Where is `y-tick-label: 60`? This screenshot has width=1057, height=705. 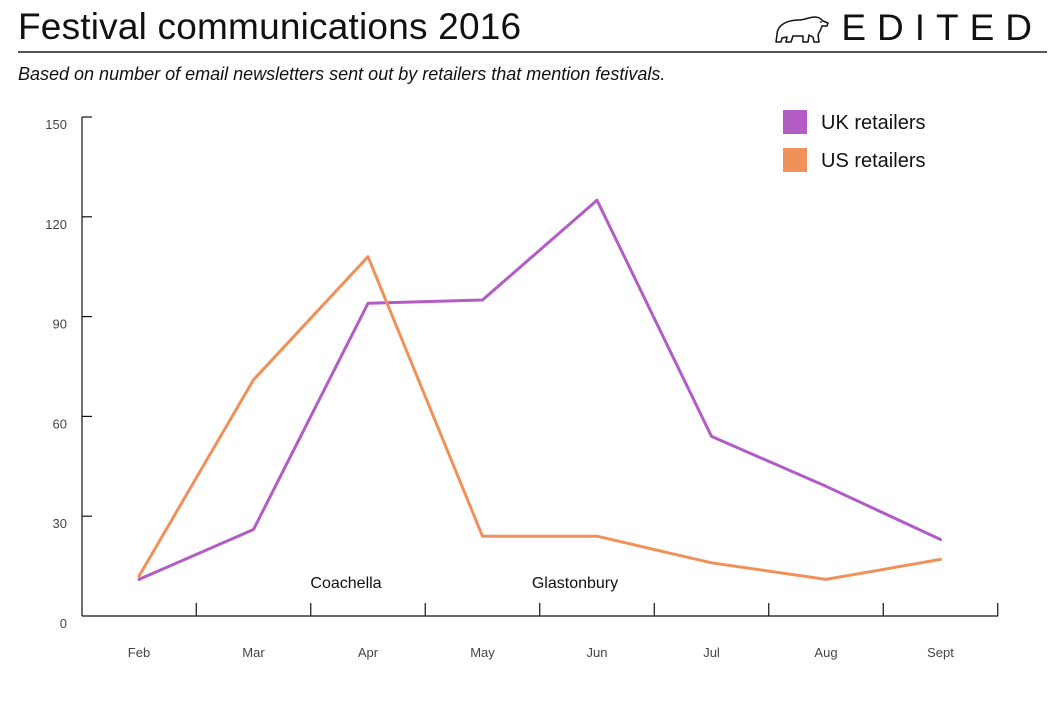 y-tick-label: 60 is located at coordinates (60, 423).